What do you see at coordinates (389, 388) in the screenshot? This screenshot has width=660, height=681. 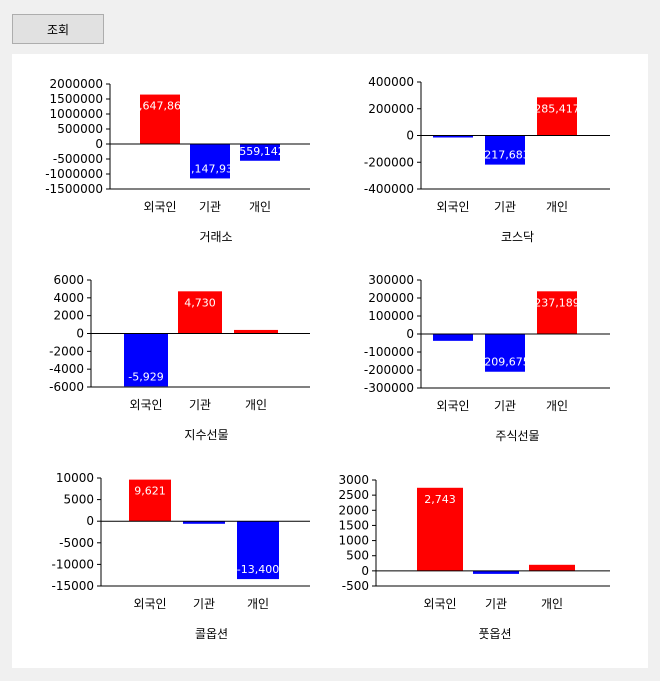 I see `y-tick-label: -300000` at bounding box center [389, 388].